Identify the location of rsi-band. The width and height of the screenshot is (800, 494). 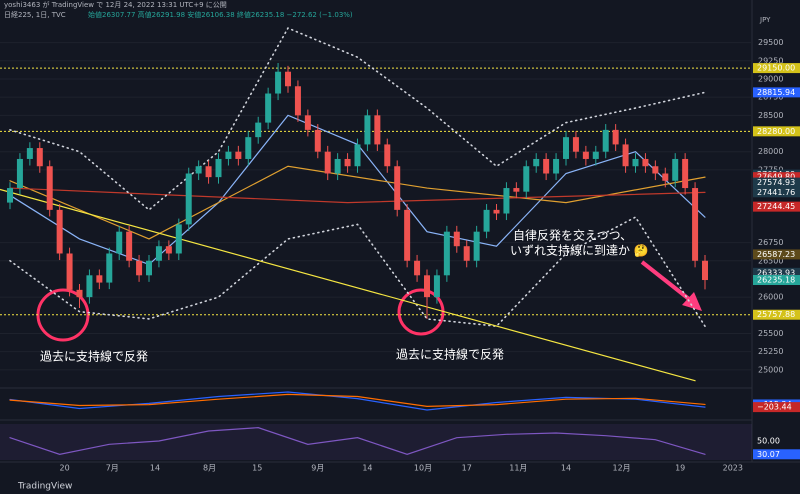
(376, 442).